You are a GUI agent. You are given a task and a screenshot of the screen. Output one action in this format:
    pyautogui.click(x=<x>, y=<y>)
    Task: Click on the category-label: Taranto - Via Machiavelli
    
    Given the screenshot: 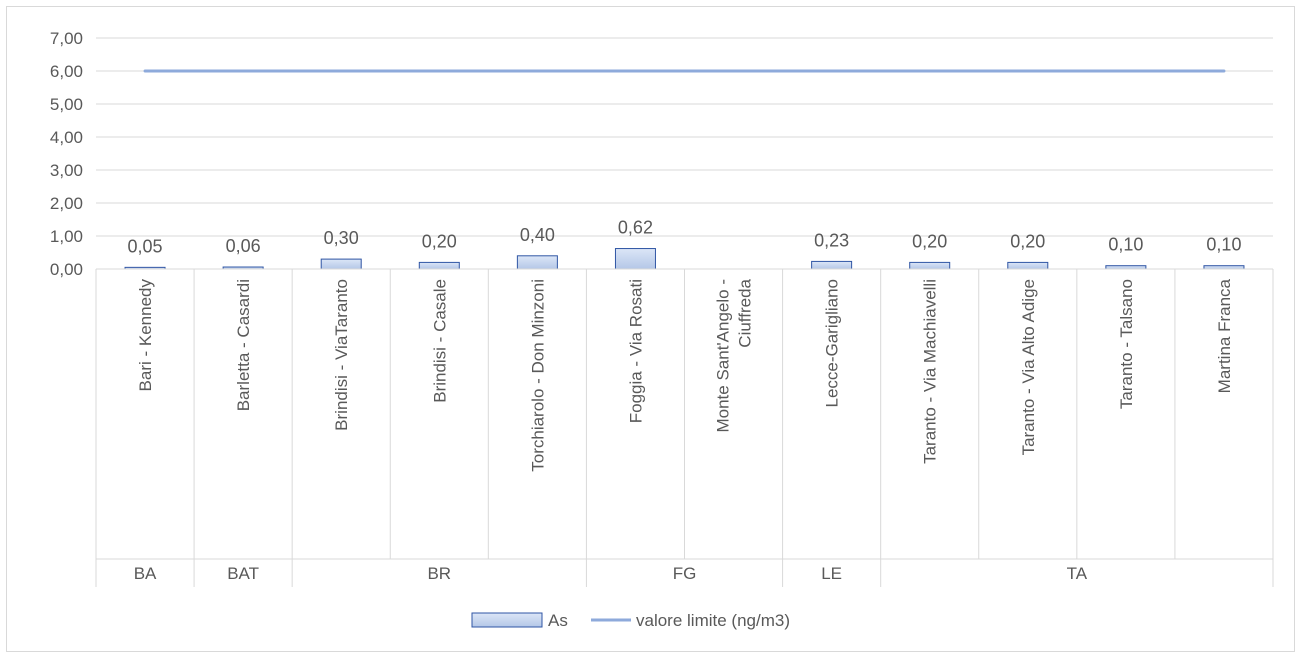 What is the action you would take?
    pyautogui.click(x=930, y=371)
    